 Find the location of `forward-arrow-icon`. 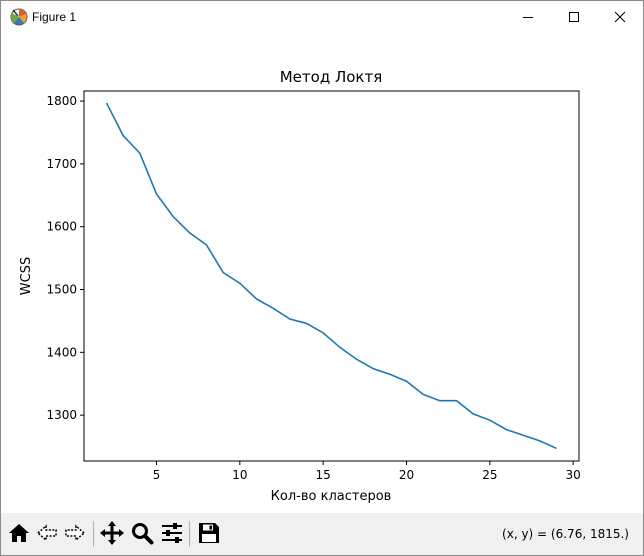

forward-arrow-icon is located at coordinates (75, 533).